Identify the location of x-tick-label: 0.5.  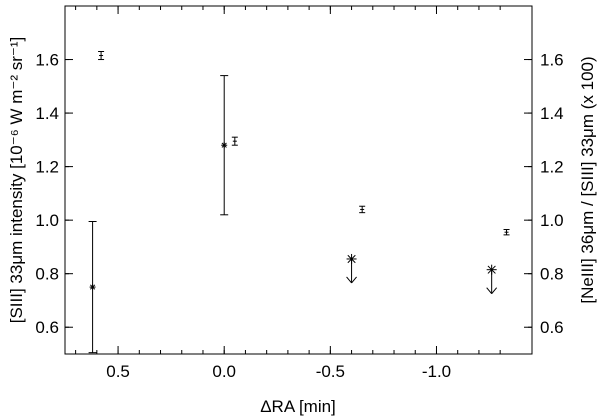
(118, 371).